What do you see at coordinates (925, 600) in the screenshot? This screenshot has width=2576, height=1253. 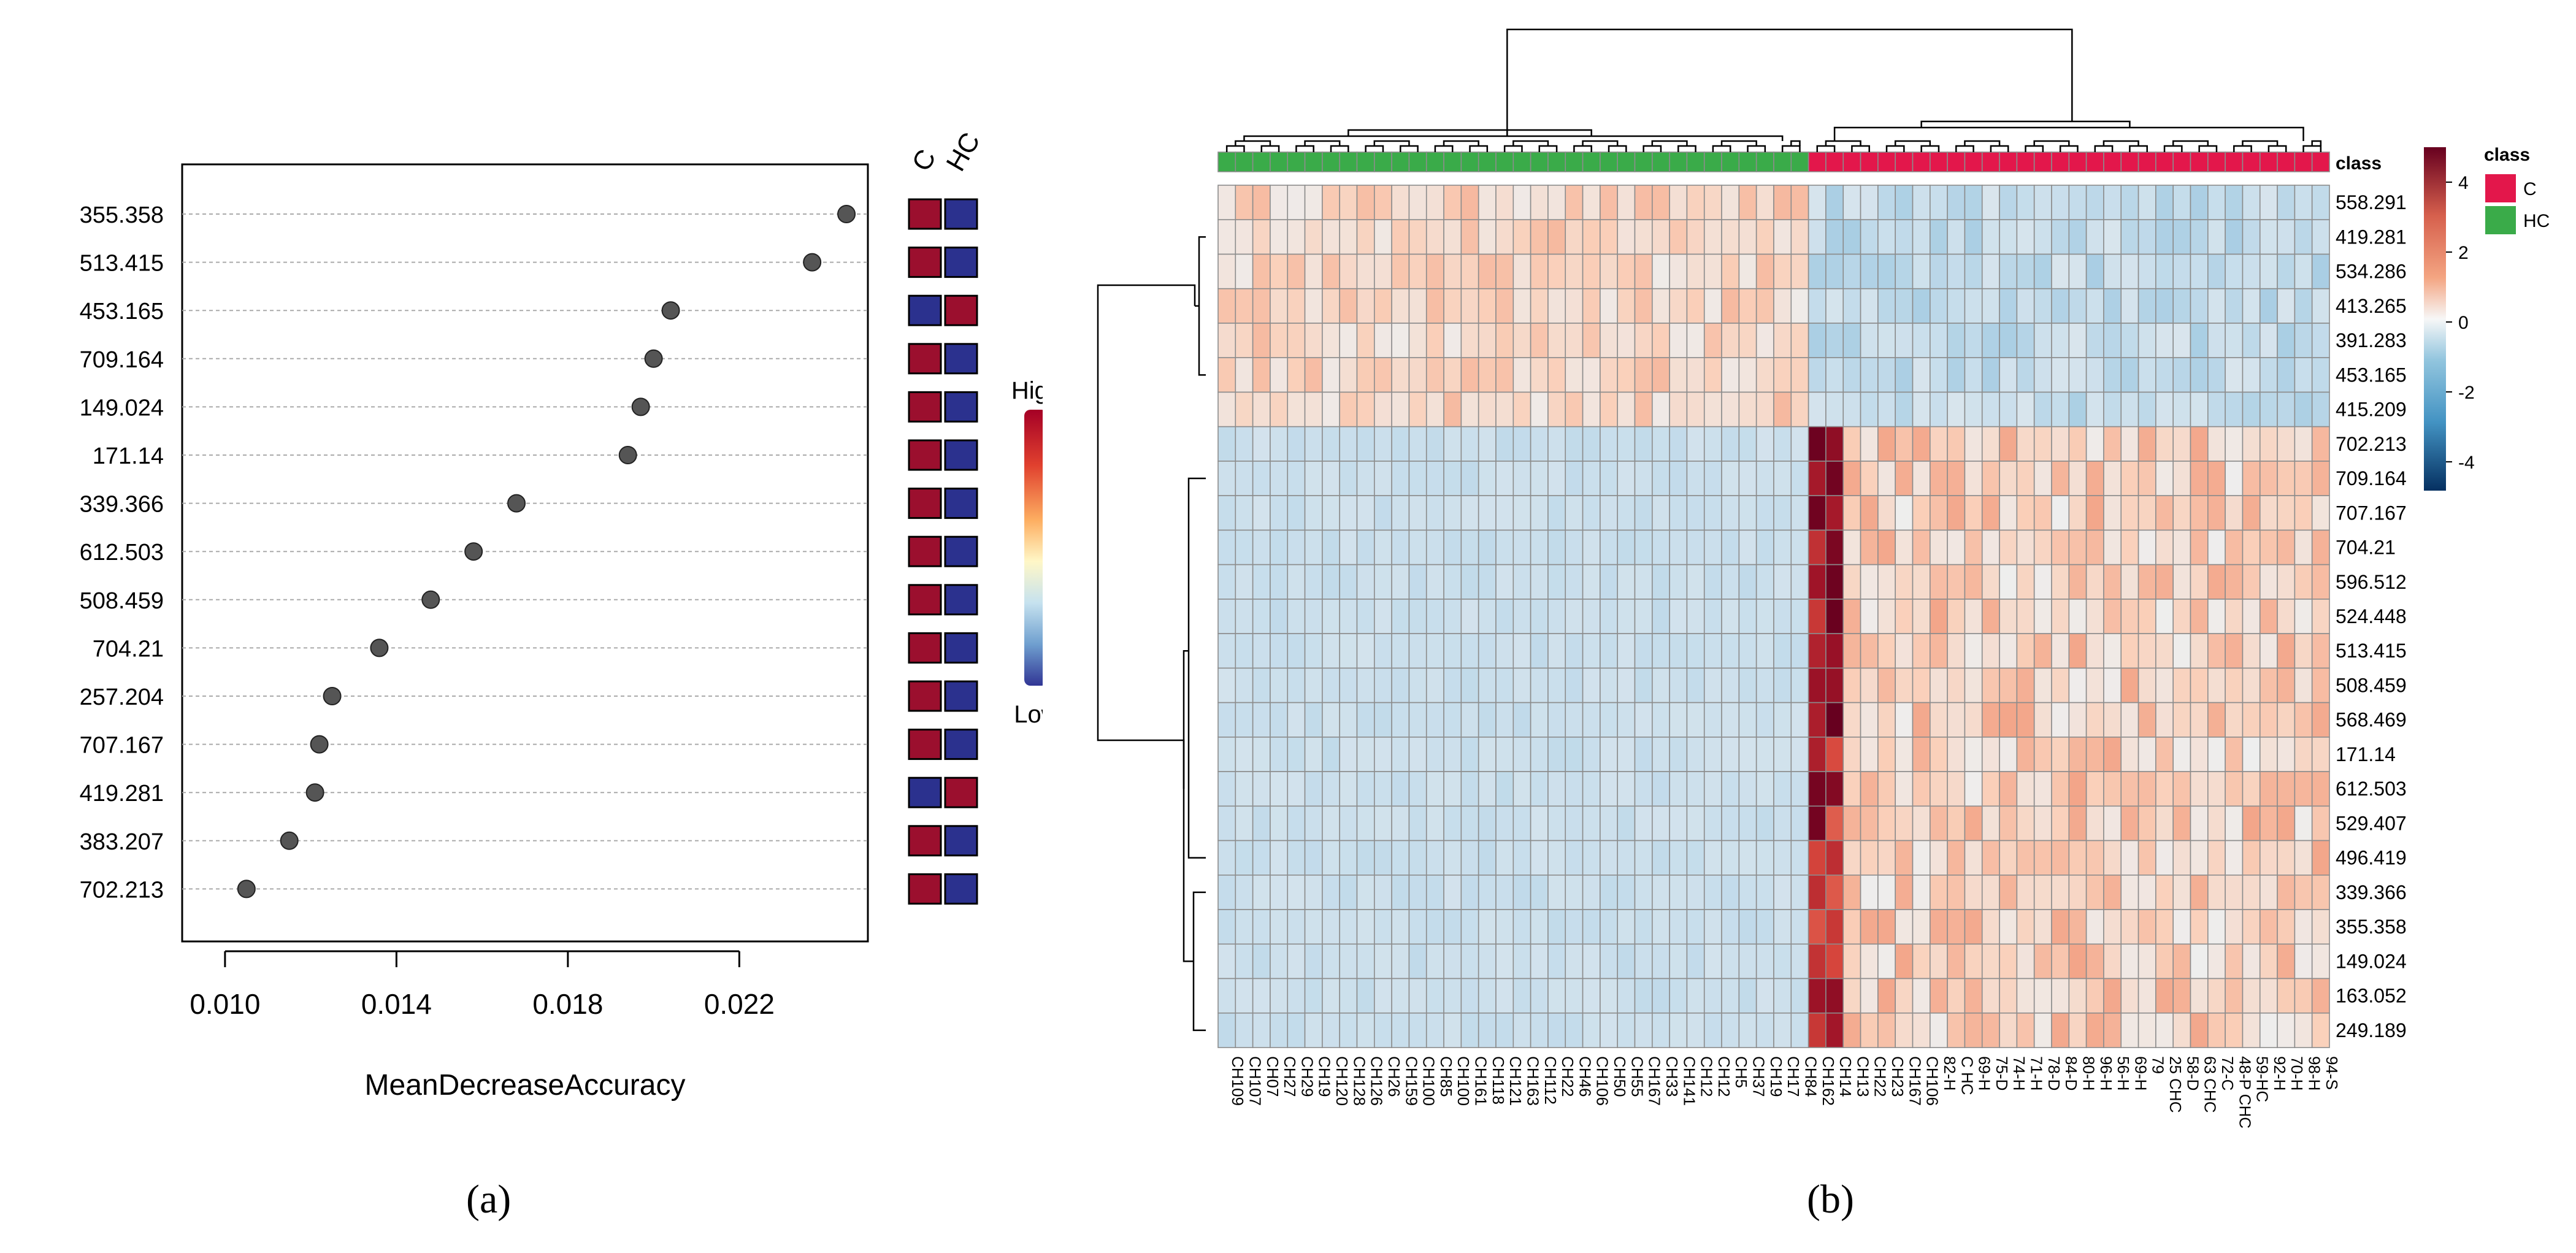 I see `group-c-cell` at bounding box center [925, 600].